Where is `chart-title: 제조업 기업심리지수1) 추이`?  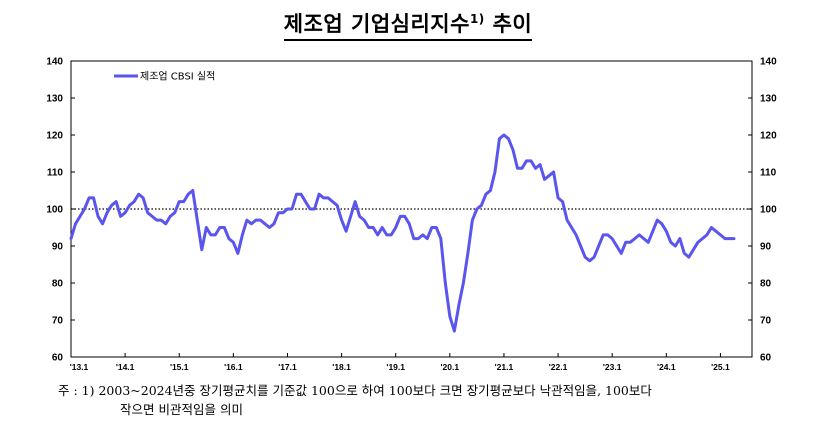
chart-title: 제조업 기업심리지수1) 추이 is located at coordinates (408, 24).